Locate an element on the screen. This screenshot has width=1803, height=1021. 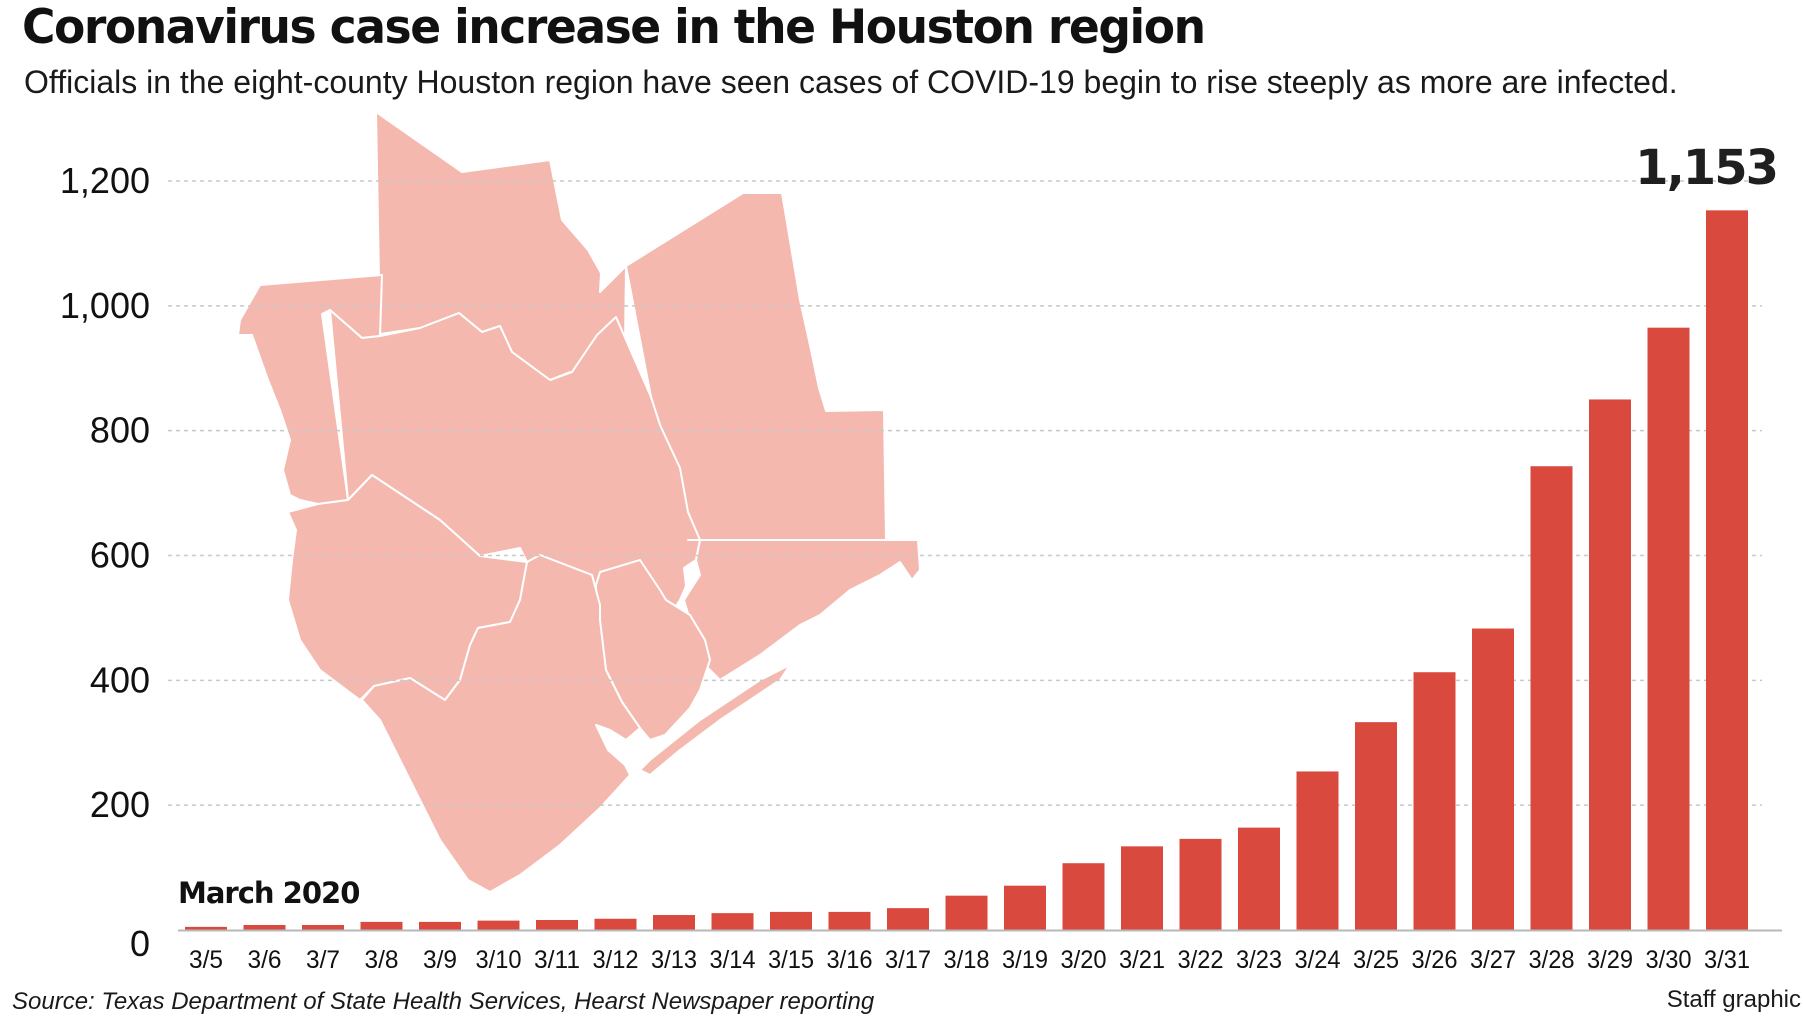
x-tick-label: 3/14 is located at coordinates (733, 960).